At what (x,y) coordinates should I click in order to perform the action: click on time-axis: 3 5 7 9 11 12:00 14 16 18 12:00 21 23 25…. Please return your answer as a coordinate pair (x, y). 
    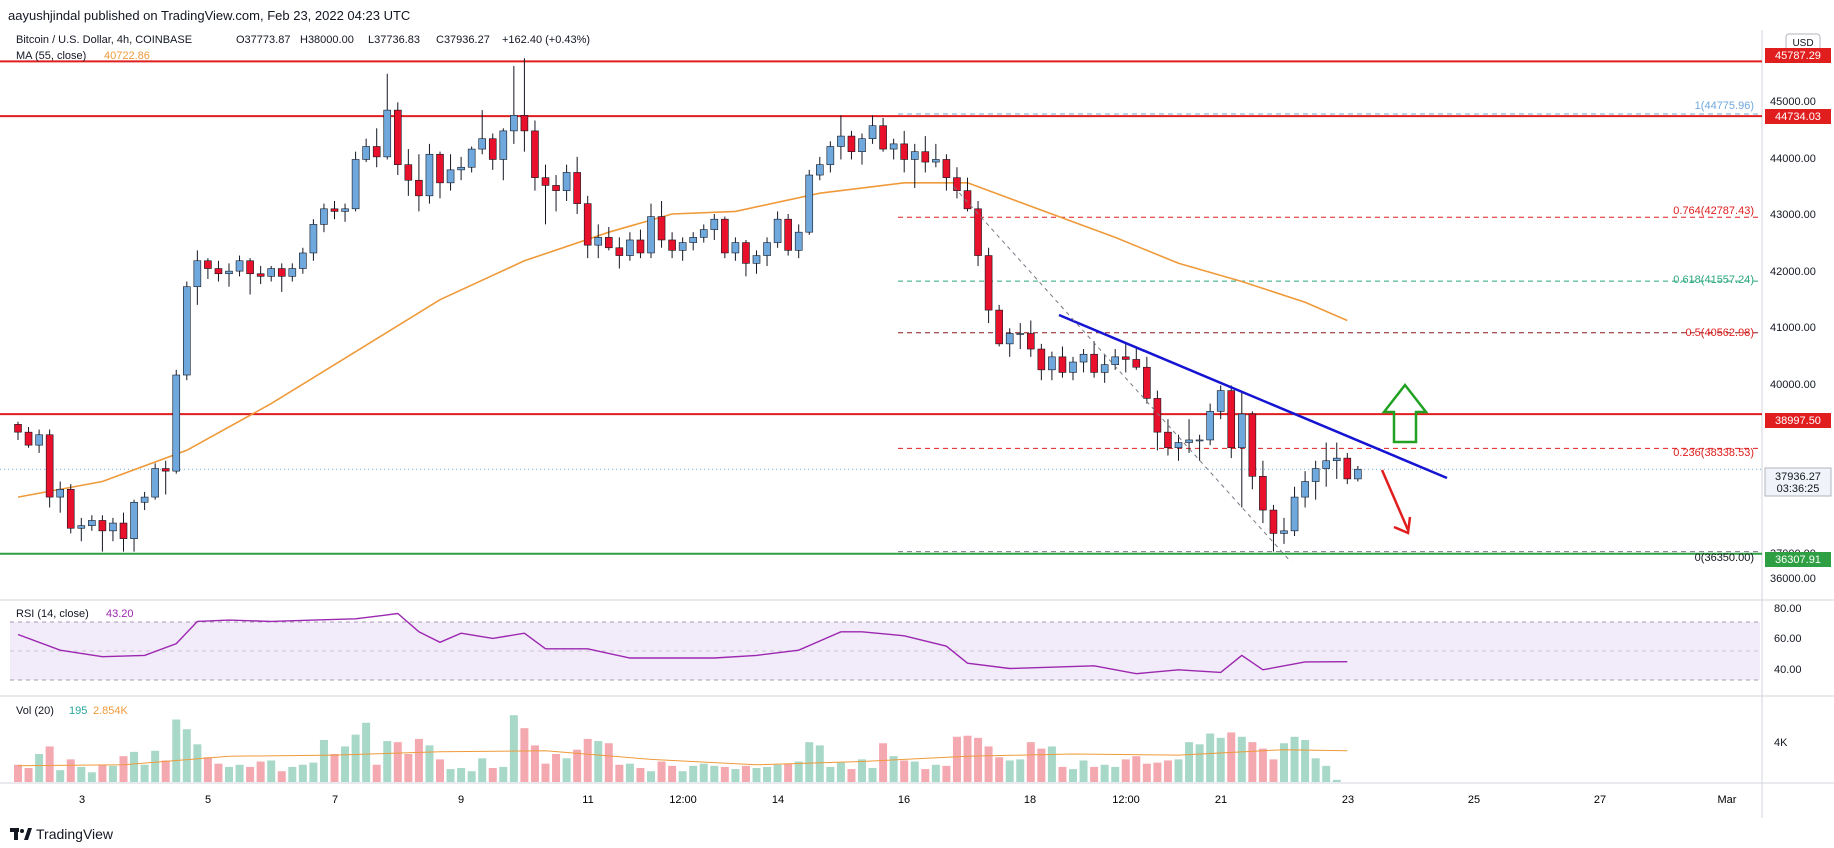
    Looking at the image, I should click on (908, 800).